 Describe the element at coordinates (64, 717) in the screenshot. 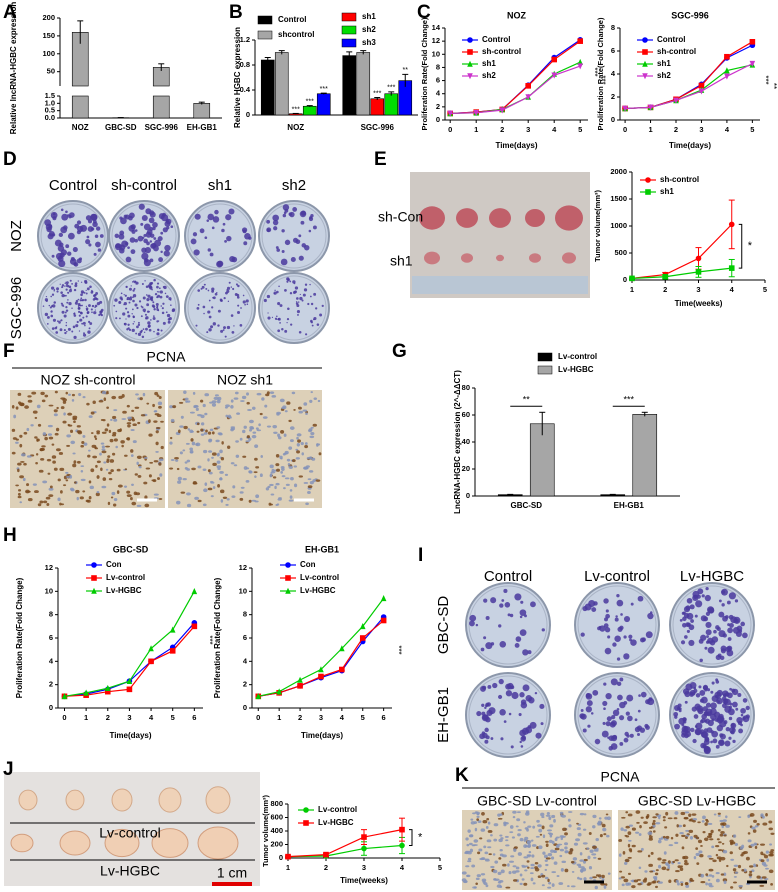

I see `x-tick-label: 0` at that location.